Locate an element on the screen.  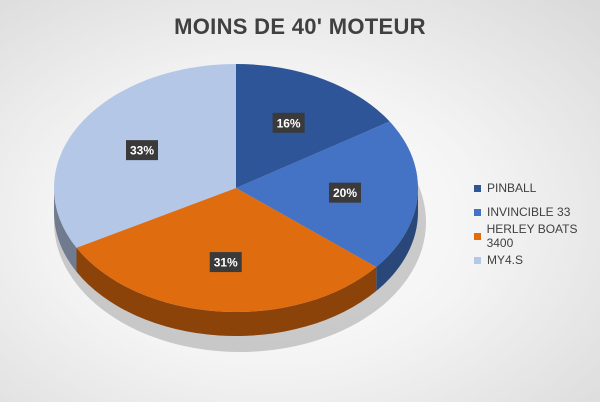
legend-item: MY4.S is located at coordinates (537, 260).